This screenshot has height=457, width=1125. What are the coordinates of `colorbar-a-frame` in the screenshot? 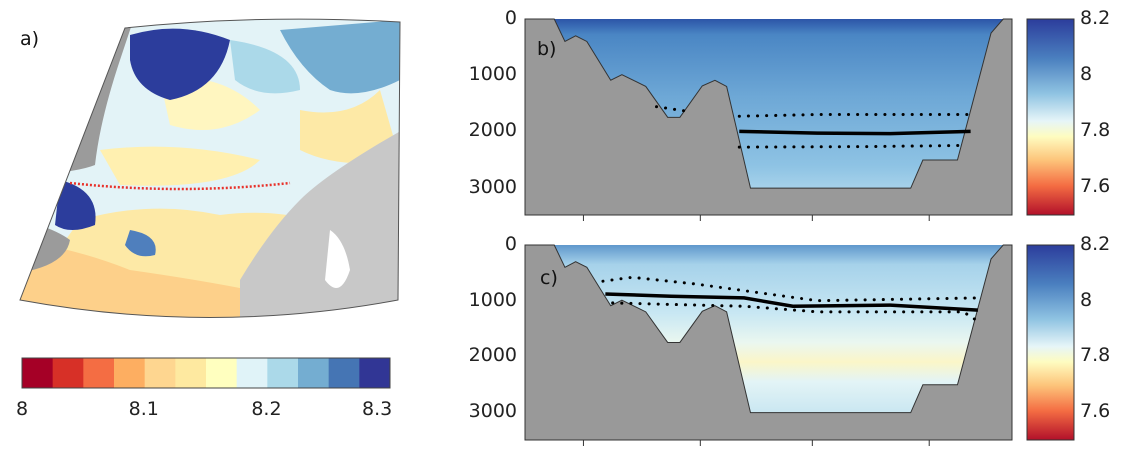 It's located at (206, 373).